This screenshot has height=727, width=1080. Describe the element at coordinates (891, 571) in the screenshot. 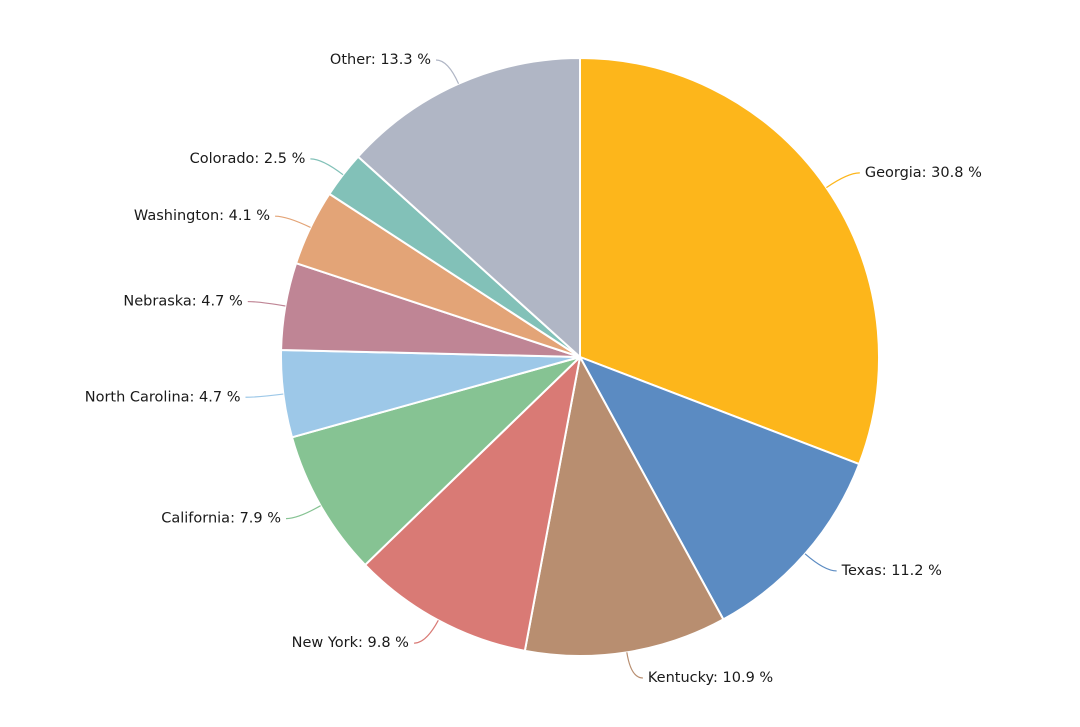

I see `slice-label-texas: Texas: 11.2 %` at that location.